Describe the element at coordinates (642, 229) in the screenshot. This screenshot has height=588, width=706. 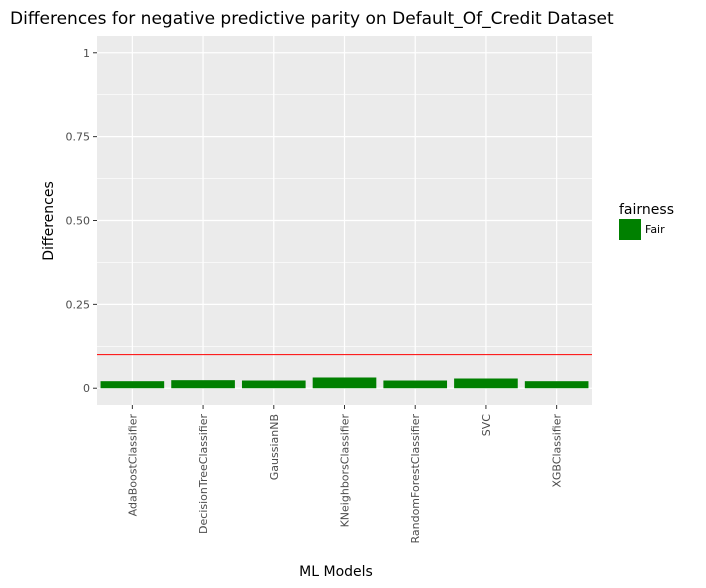
I see `legend-entries: Fair` at that location.